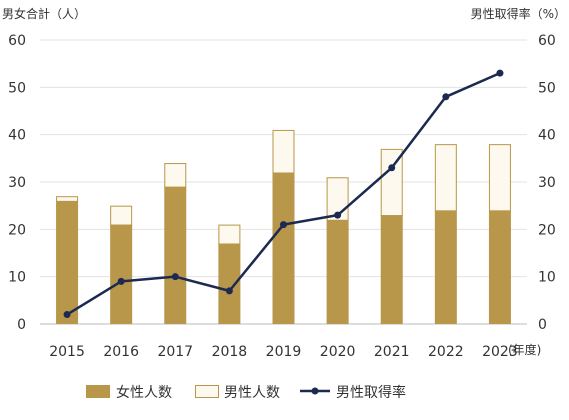 The height and width of the screenshot is (420, 569). Describe the element at coordinates (21, 325) in the screenshot. I see `left-axis-tick-label: 0` at that location.